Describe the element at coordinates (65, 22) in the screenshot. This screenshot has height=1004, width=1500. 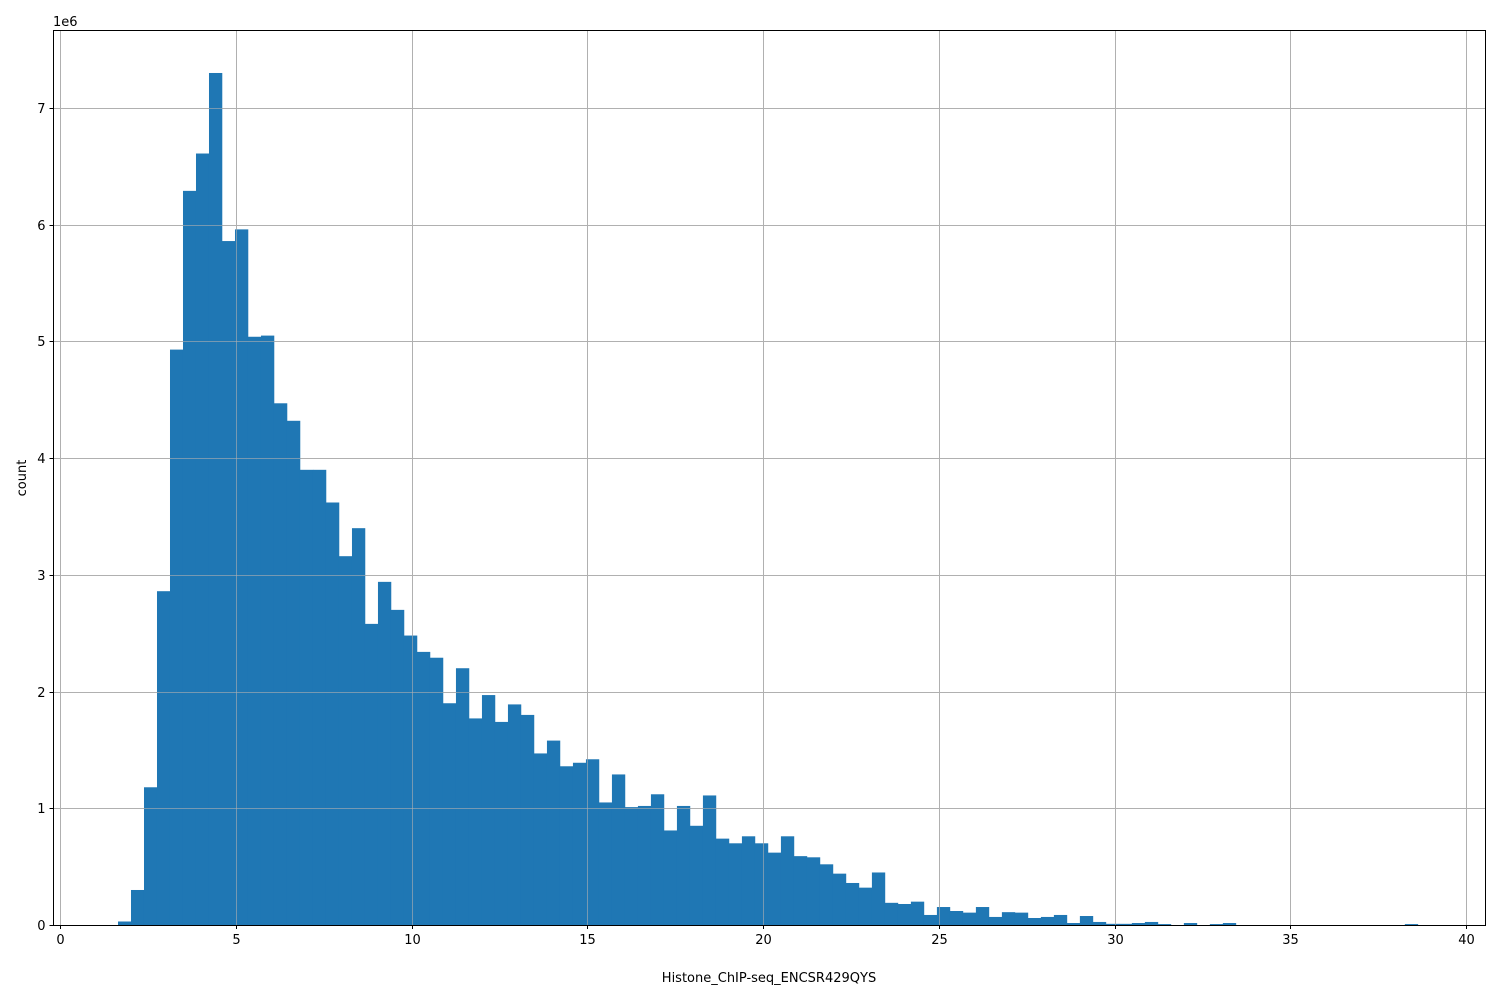
I see `y-offset-label: 1e6` at that location.